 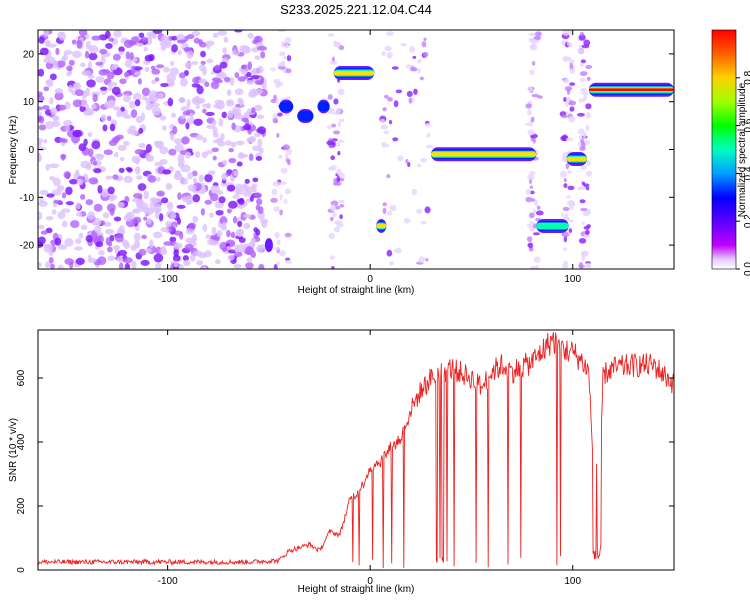 What do you see at coordinates (21, 441) in the screenshot?
I see `y-tick-label: 400` at bounding box center [21, 441].